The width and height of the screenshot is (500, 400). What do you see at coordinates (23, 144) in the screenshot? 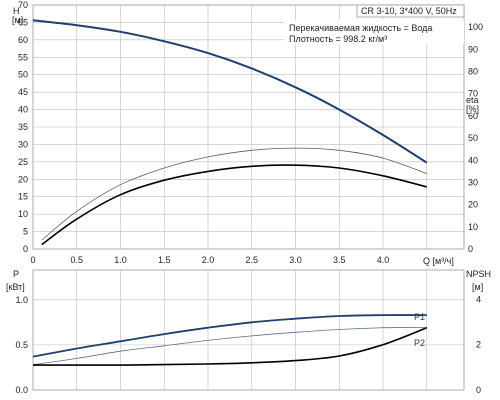
I see `top-y-left-tick-label: 30` at bounding box center [23, 144].